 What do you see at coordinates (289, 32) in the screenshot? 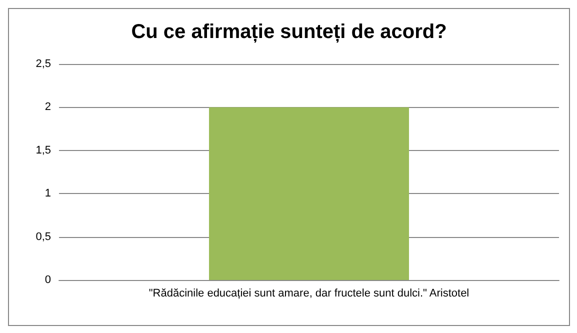
I see `chart-title: Cu ce afirmație sunteți de acord?` at bounding box center [289, 32].